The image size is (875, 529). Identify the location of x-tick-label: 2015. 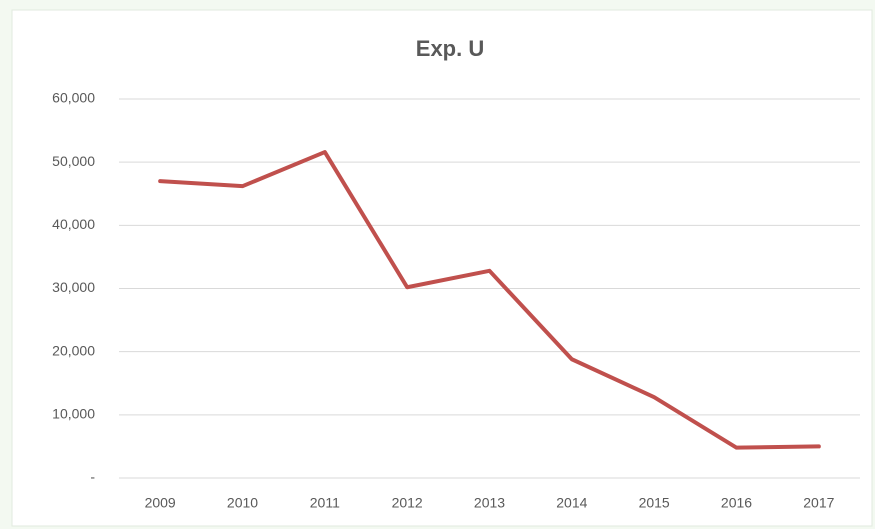
(654, 503).